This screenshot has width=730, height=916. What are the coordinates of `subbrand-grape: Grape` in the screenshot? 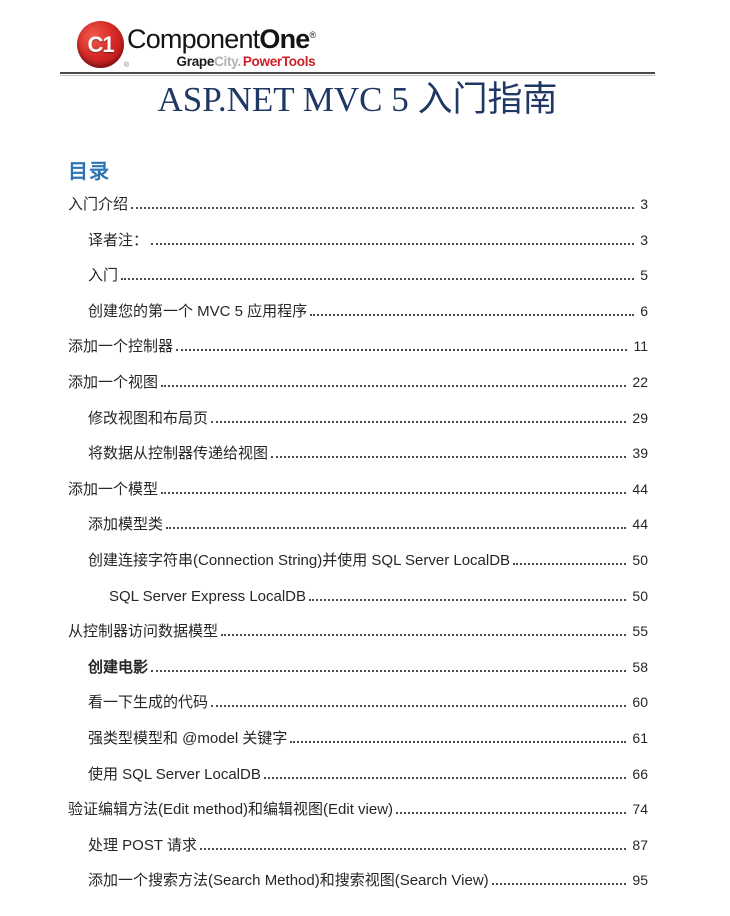 It's located at (195, 61).